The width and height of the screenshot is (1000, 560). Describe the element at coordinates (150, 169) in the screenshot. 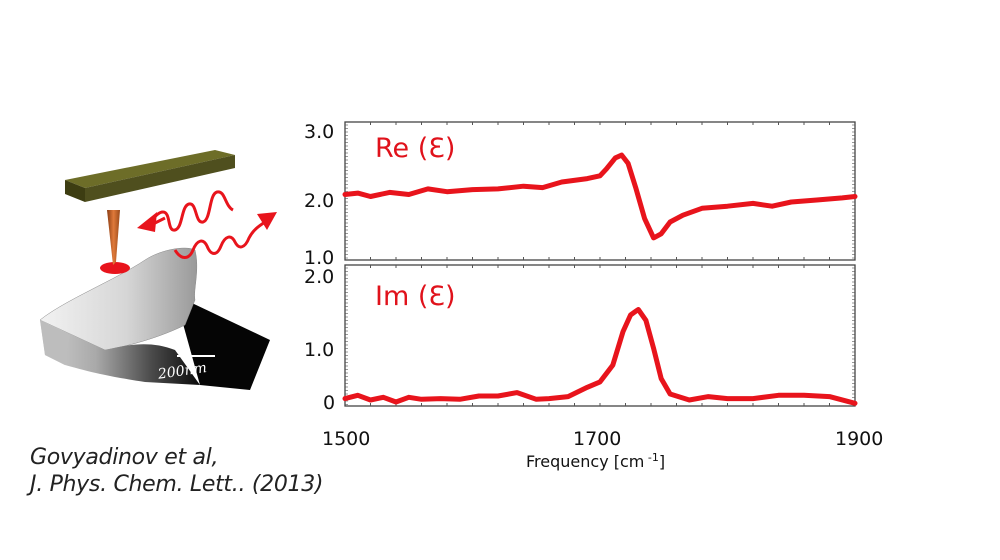

I see `cantilever` at that location.